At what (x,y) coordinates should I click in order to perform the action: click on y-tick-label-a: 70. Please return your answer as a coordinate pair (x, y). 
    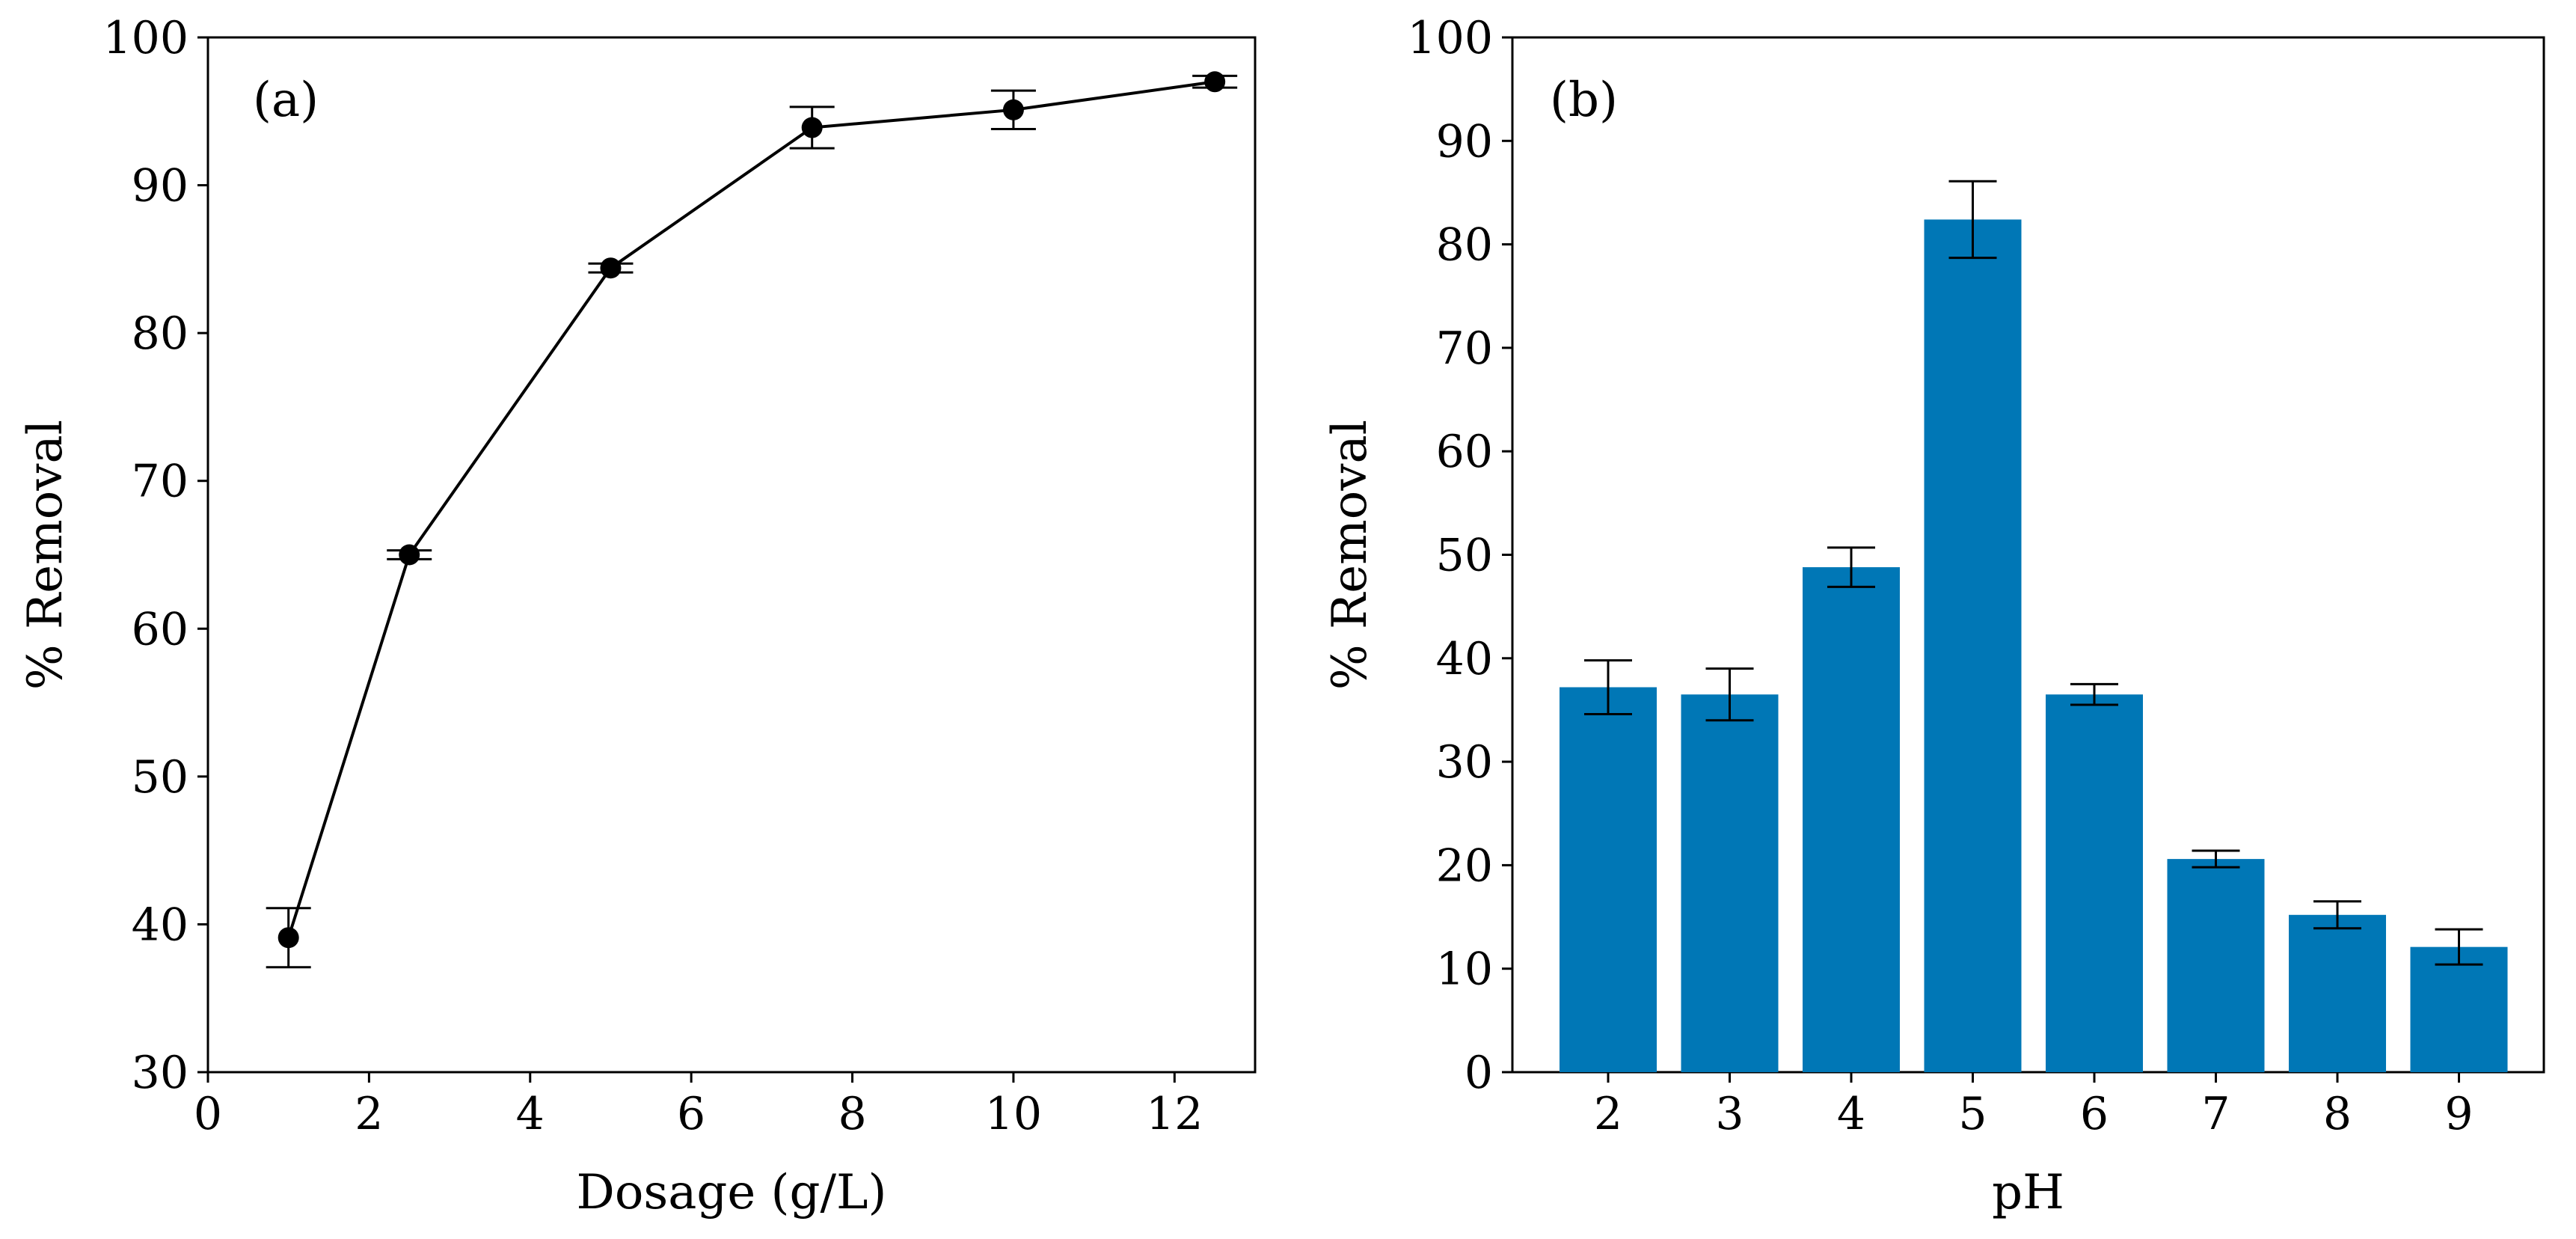
    Looking at the image, I should click on (160, 482).